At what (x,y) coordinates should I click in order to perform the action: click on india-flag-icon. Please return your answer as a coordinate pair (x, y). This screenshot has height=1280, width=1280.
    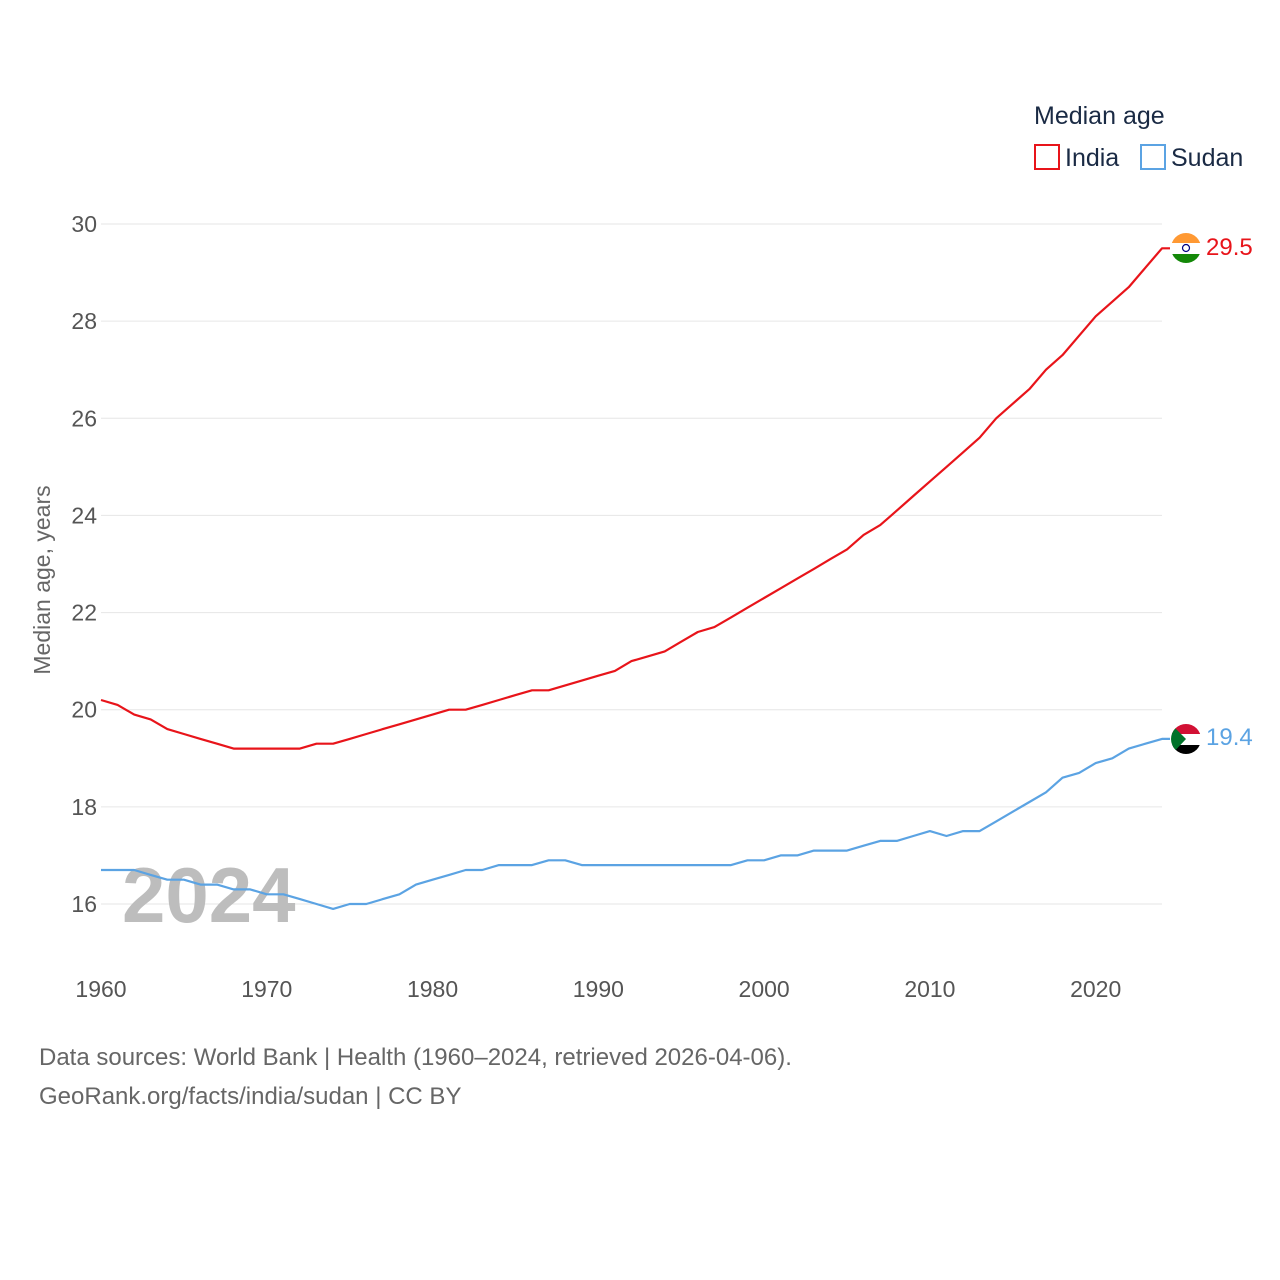
    Looking at the image, I should click on (1186, 248).